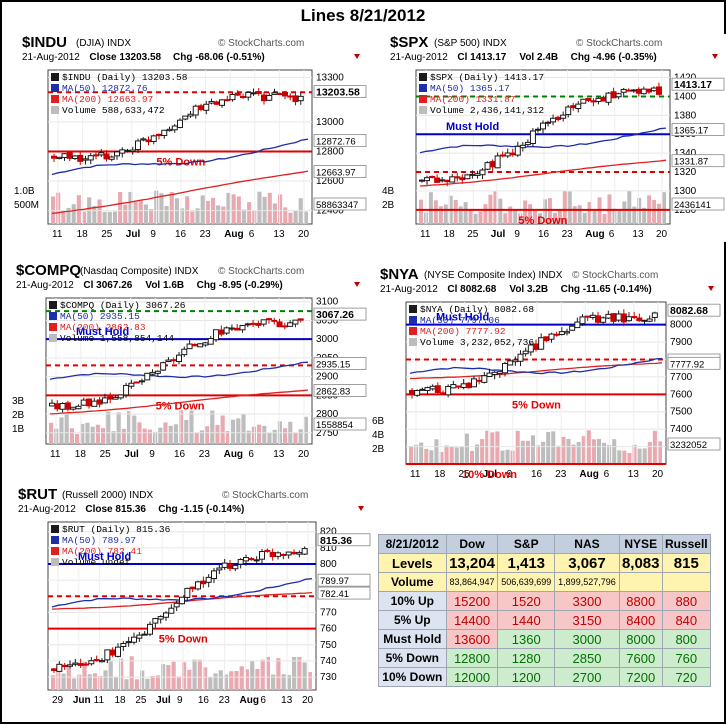  Describe the element at coordinates (640, 658) in the screenshot. I see `table-cell: 7600` at that location.